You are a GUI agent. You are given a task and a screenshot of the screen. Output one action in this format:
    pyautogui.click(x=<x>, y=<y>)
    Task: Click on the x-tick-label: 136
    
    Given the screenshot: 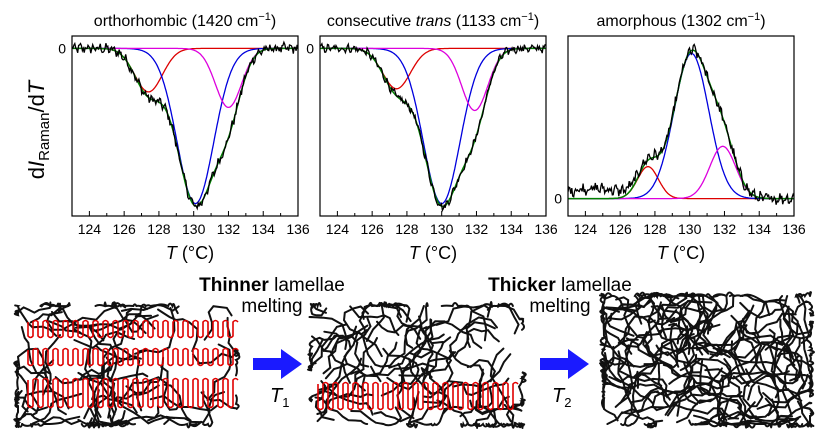 What is the action you would take?
    pyautogui.click(x=298, y=229)
    